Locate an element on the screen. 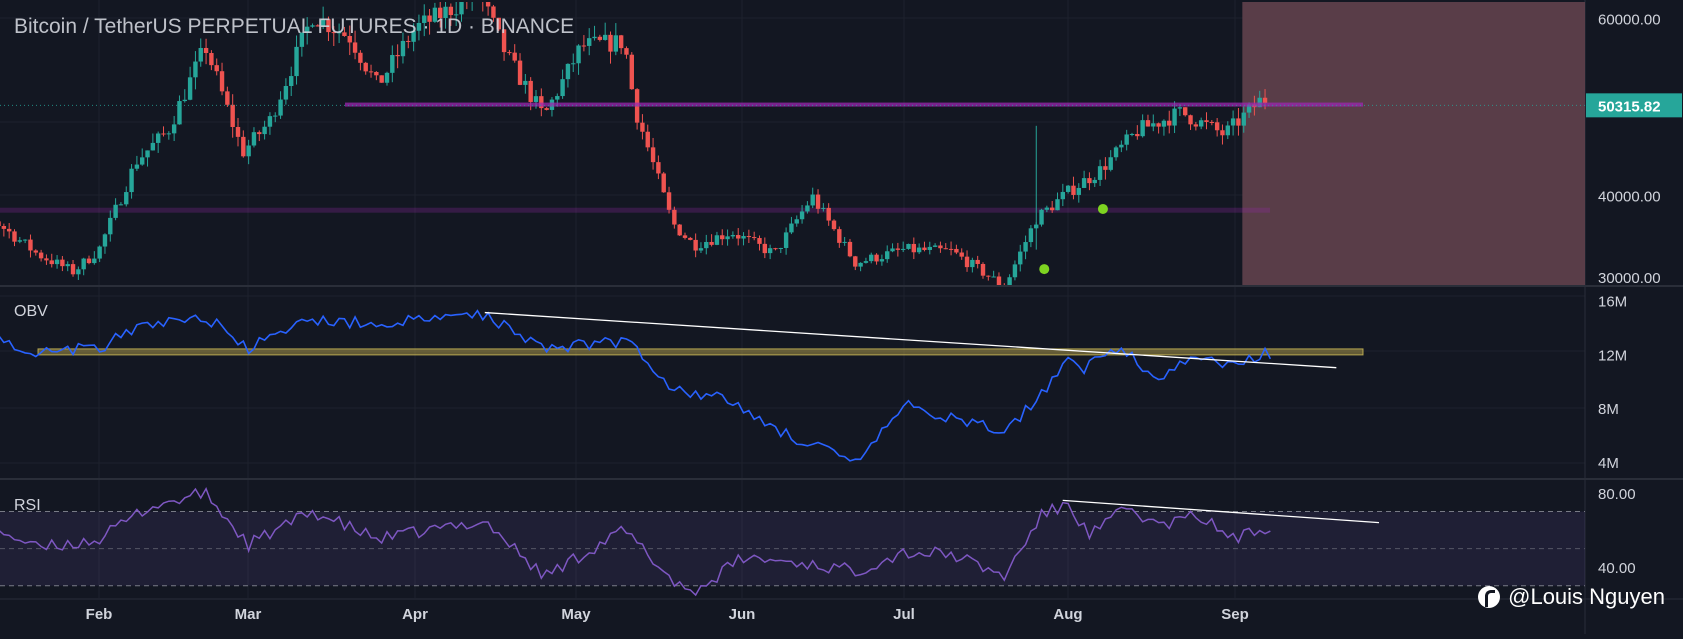  resistance-level-line is located at coordinates (854, 104).